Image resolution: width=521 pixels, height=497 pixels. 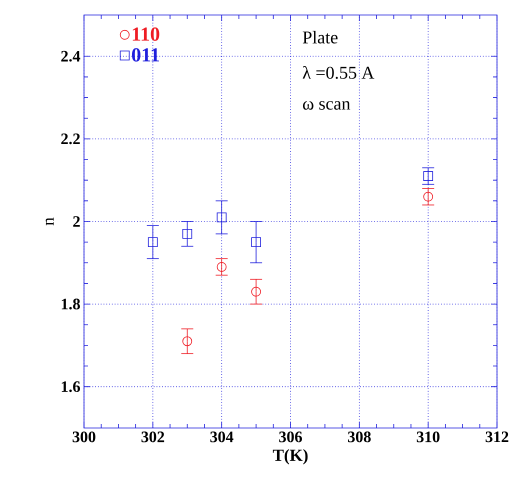 I want to click on annotation: Plate, so click(x=320, y=37).